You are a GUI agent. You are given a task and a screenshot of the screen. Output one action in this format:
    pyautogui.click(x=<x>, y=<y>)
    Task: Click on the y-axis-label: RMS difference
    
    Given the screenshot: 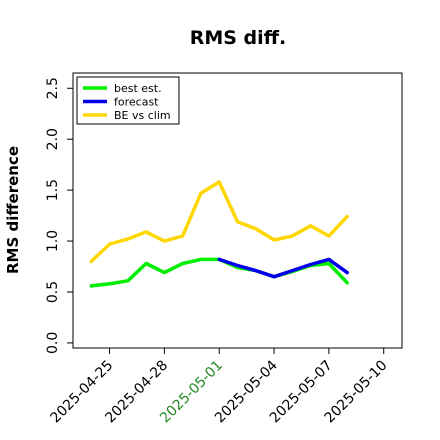 What is the action you would take?
    pyautogui.click(x=13, y=210)
    